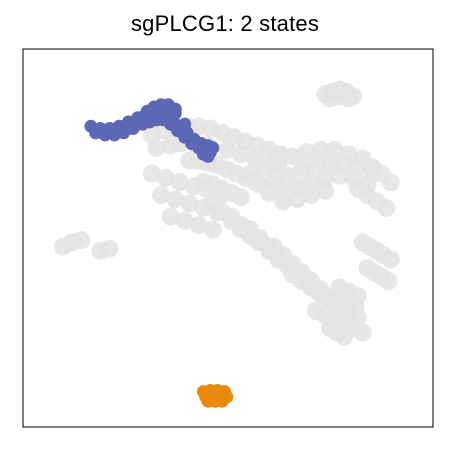 This screenshot has width=450, height=450. What do you see at coordinates (222, 401) in the screenshot?
I see `state-2-point` at bounding box center [222, 401].